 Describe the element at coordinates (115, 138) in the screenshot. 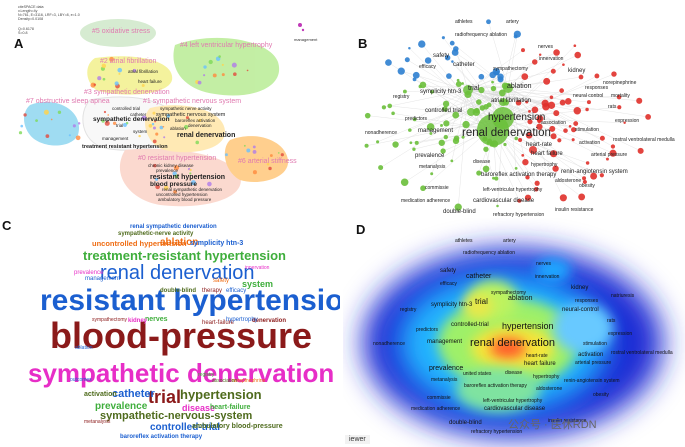

I see `node-management: management` at that location.